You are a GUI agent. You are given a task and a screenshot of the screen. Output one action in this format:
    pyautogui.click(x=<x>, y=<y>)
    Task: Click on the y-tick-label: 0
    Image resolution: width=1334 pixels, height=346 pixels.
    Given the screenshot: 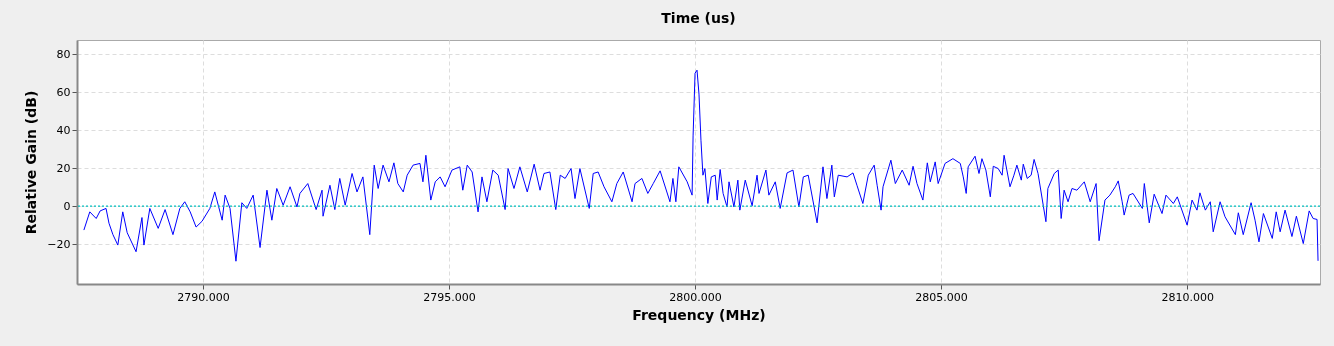 What is the action you would take?
    pyautogui.click(x=67, y=206)
    